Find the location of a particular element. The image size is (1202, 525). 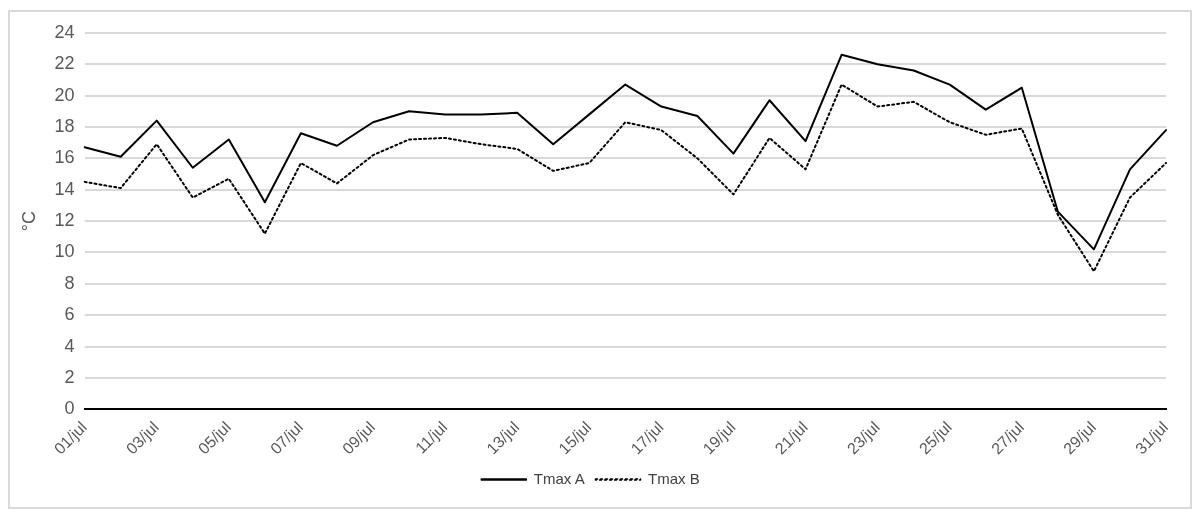

legend-label: Tmax A is located at coordinates (559, 478).